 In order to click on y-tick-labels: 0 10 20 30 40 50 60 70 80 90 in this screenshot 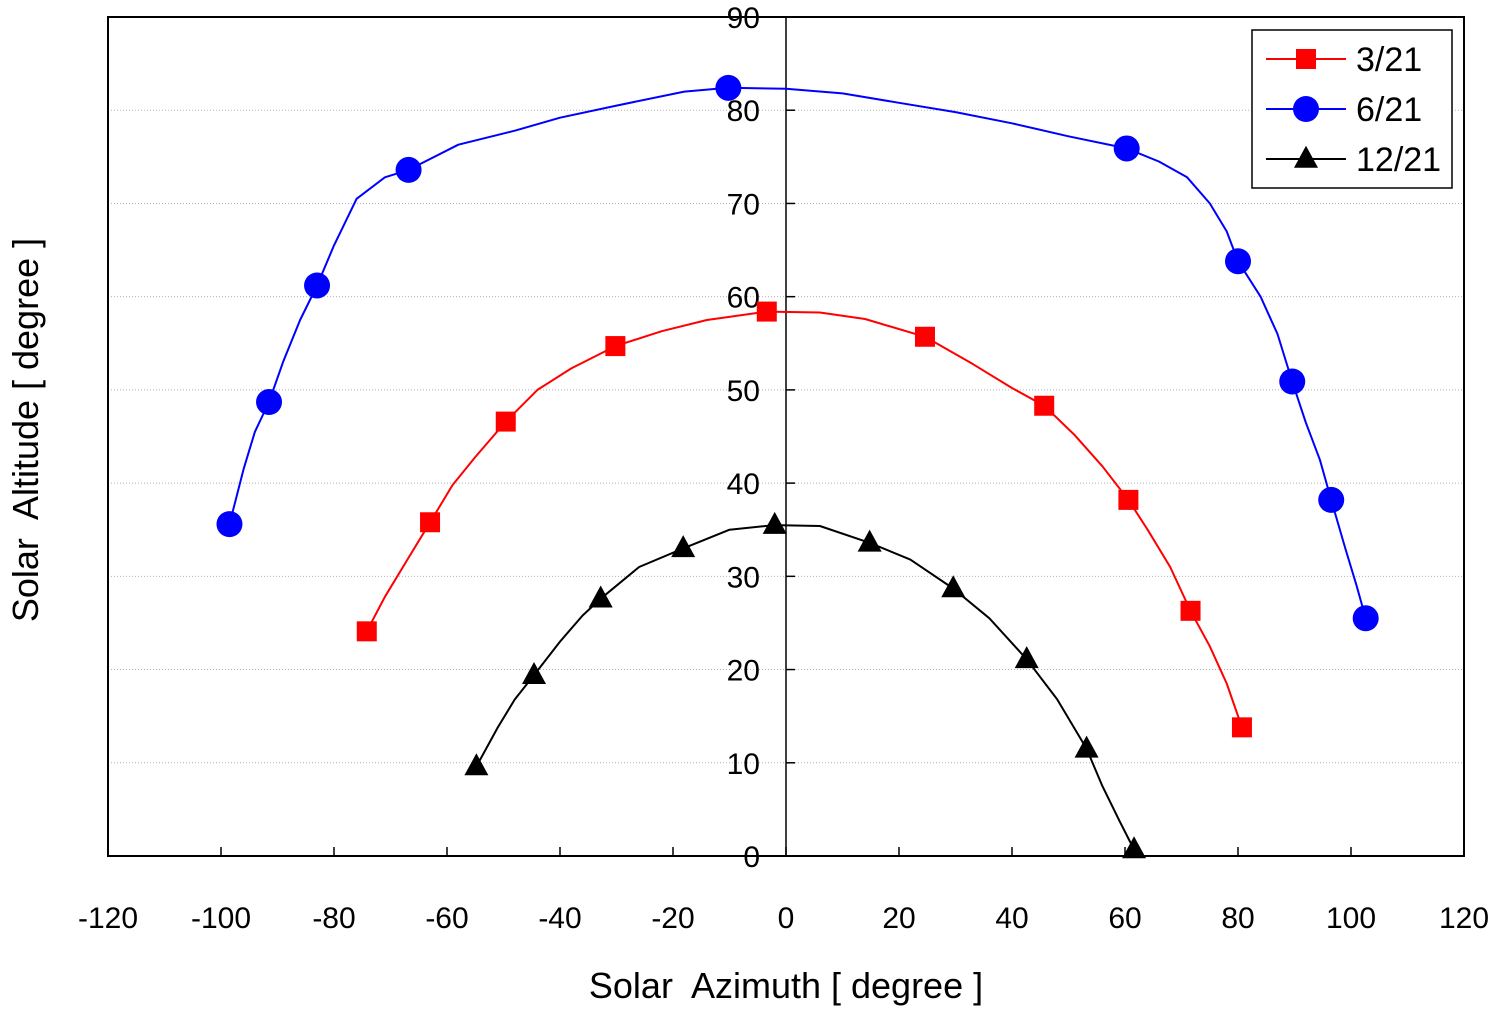, I will do `click(743, 438)`.